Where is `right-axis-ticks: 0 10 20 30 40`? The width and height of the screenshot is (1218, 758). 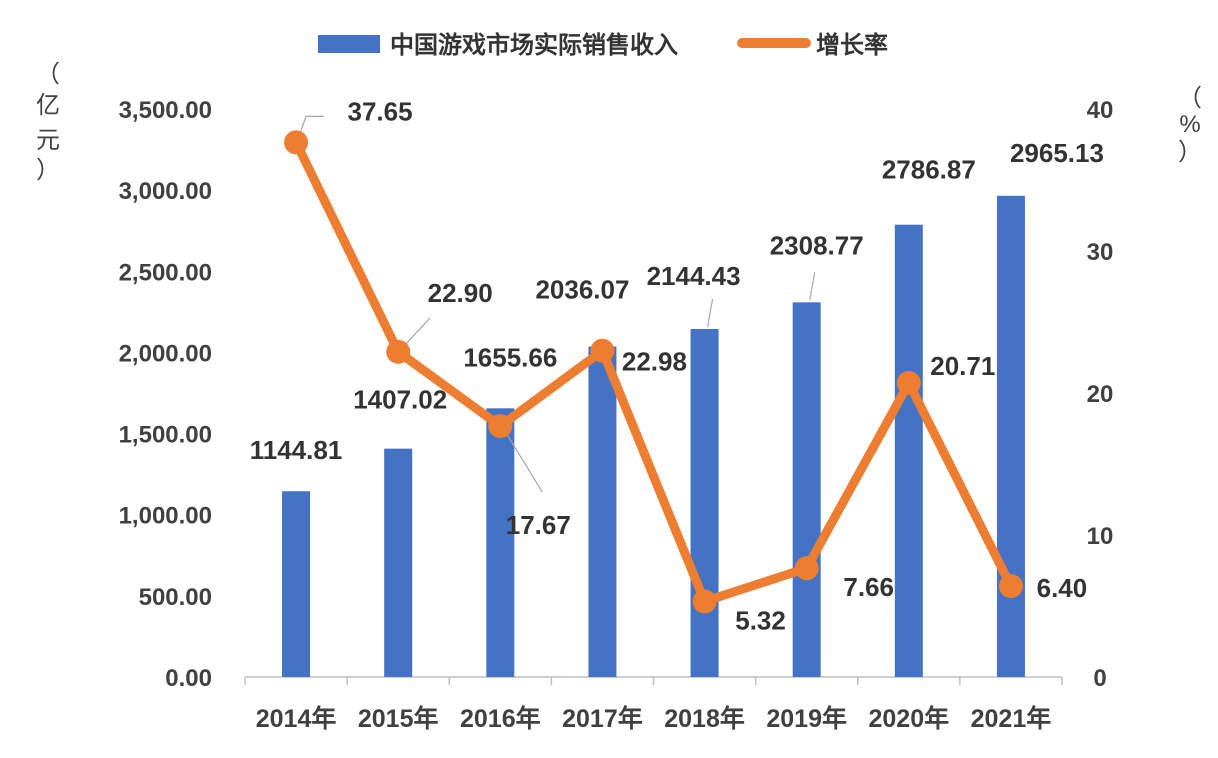
right-axis-ticks: 0 10 20 30 40 is located at coordinates (1100, 394).